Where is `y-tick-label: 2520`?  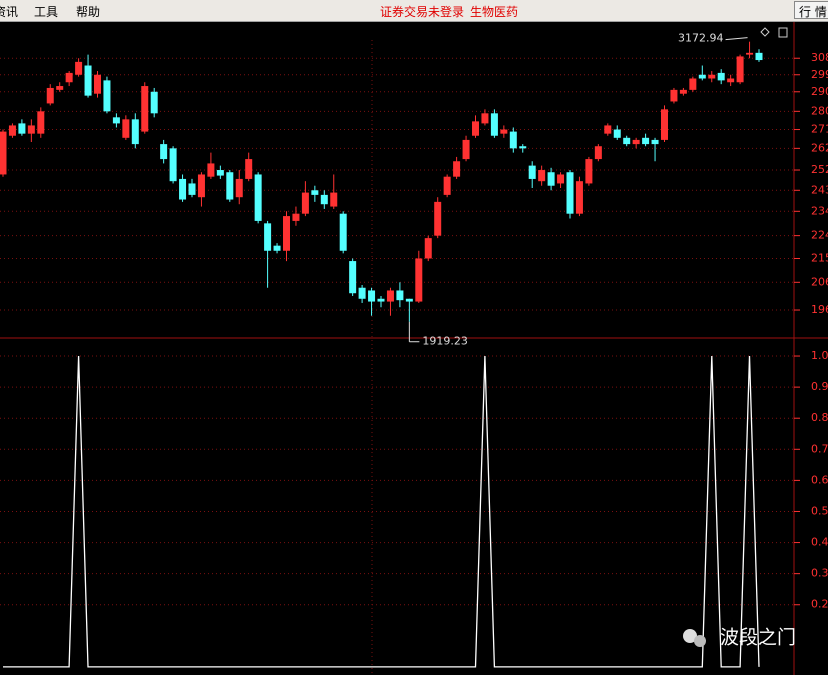
y-tick-label: 2520 is located at coordinates (819, 169).